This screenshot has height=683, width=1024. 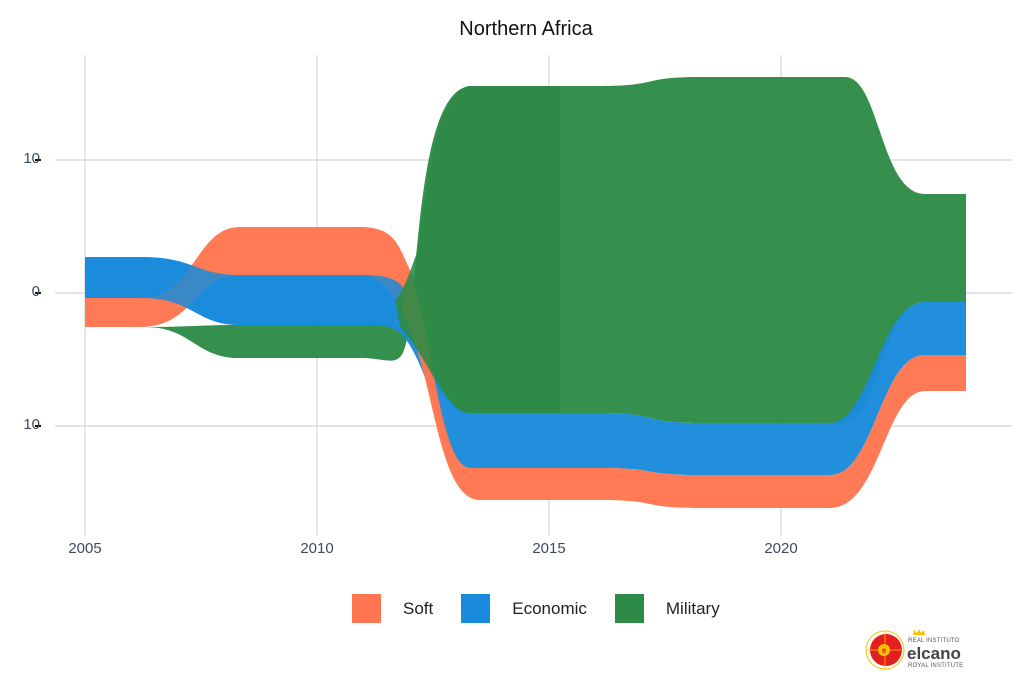 What do you see at coordinates (35, 291) in the screenshot?
I see `y-tick-label: 0` at bounding box center [35, 291].